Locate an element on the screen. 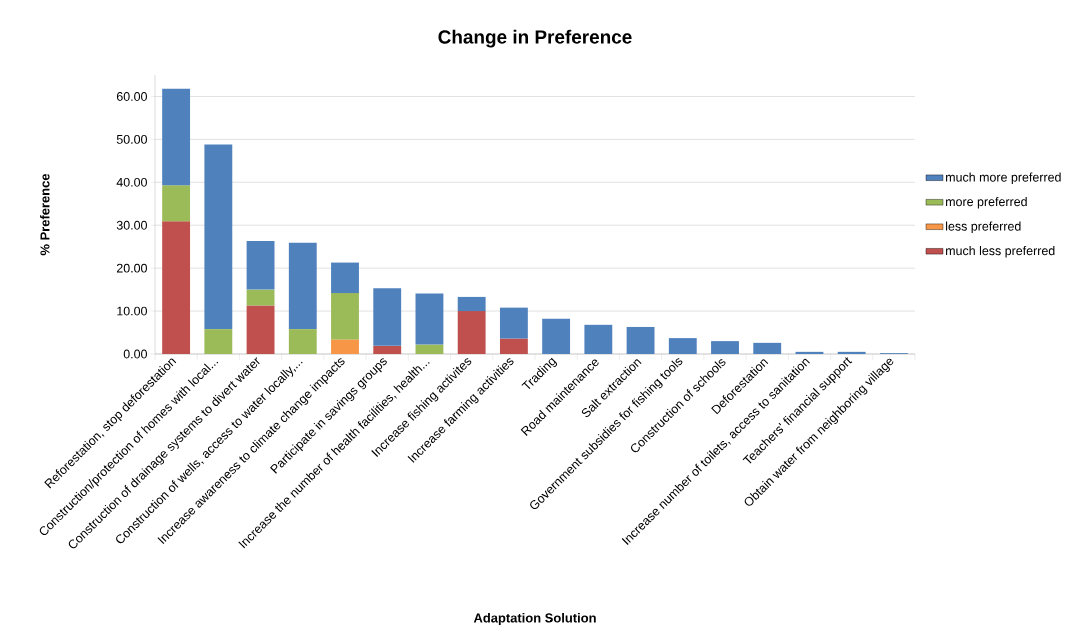 The width and height of the screenshot is (1091, 639). y-tick-label: 20.00 is located at coordinates (131, 268).